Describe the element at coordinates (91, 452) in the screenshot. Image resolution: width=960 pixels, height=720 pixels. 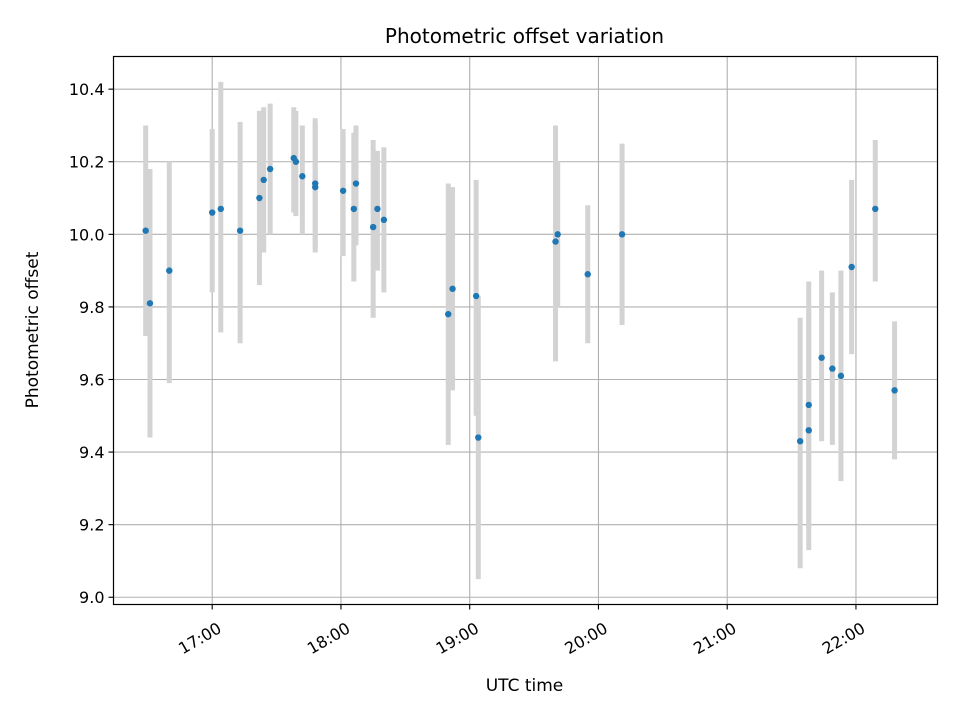
I see `y-tick-label: 9.4` at that location.